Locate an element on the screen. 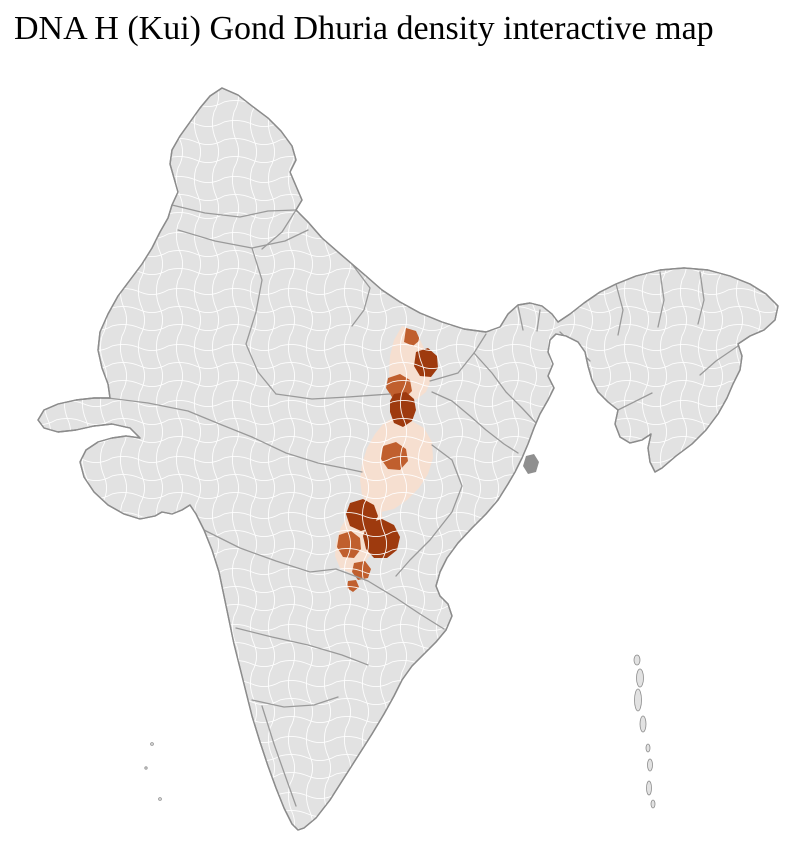 This screenshot has height=854, width=806. metro-district is located at coordinates (531, 464).